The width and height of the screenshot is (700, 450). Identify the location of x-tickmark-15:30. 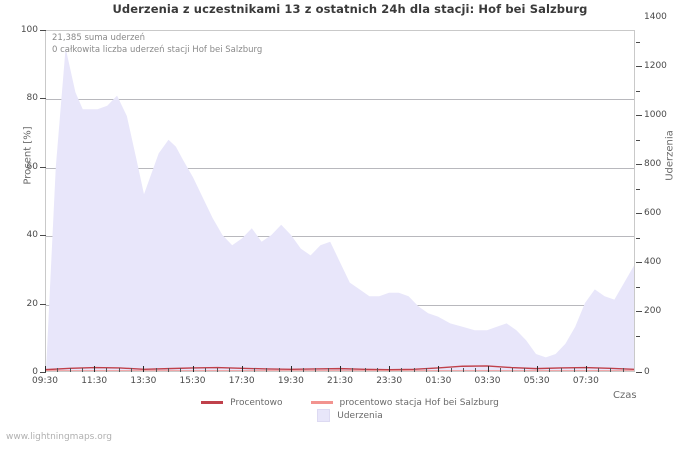
(193, 369).